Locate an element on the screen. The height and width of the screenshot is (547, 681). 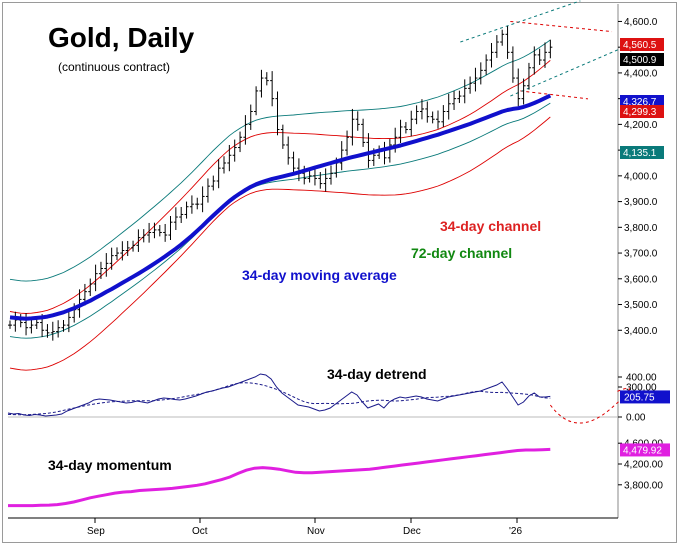
momentum-tick-label: 4,200.00 is located at coordinates (643, 465).